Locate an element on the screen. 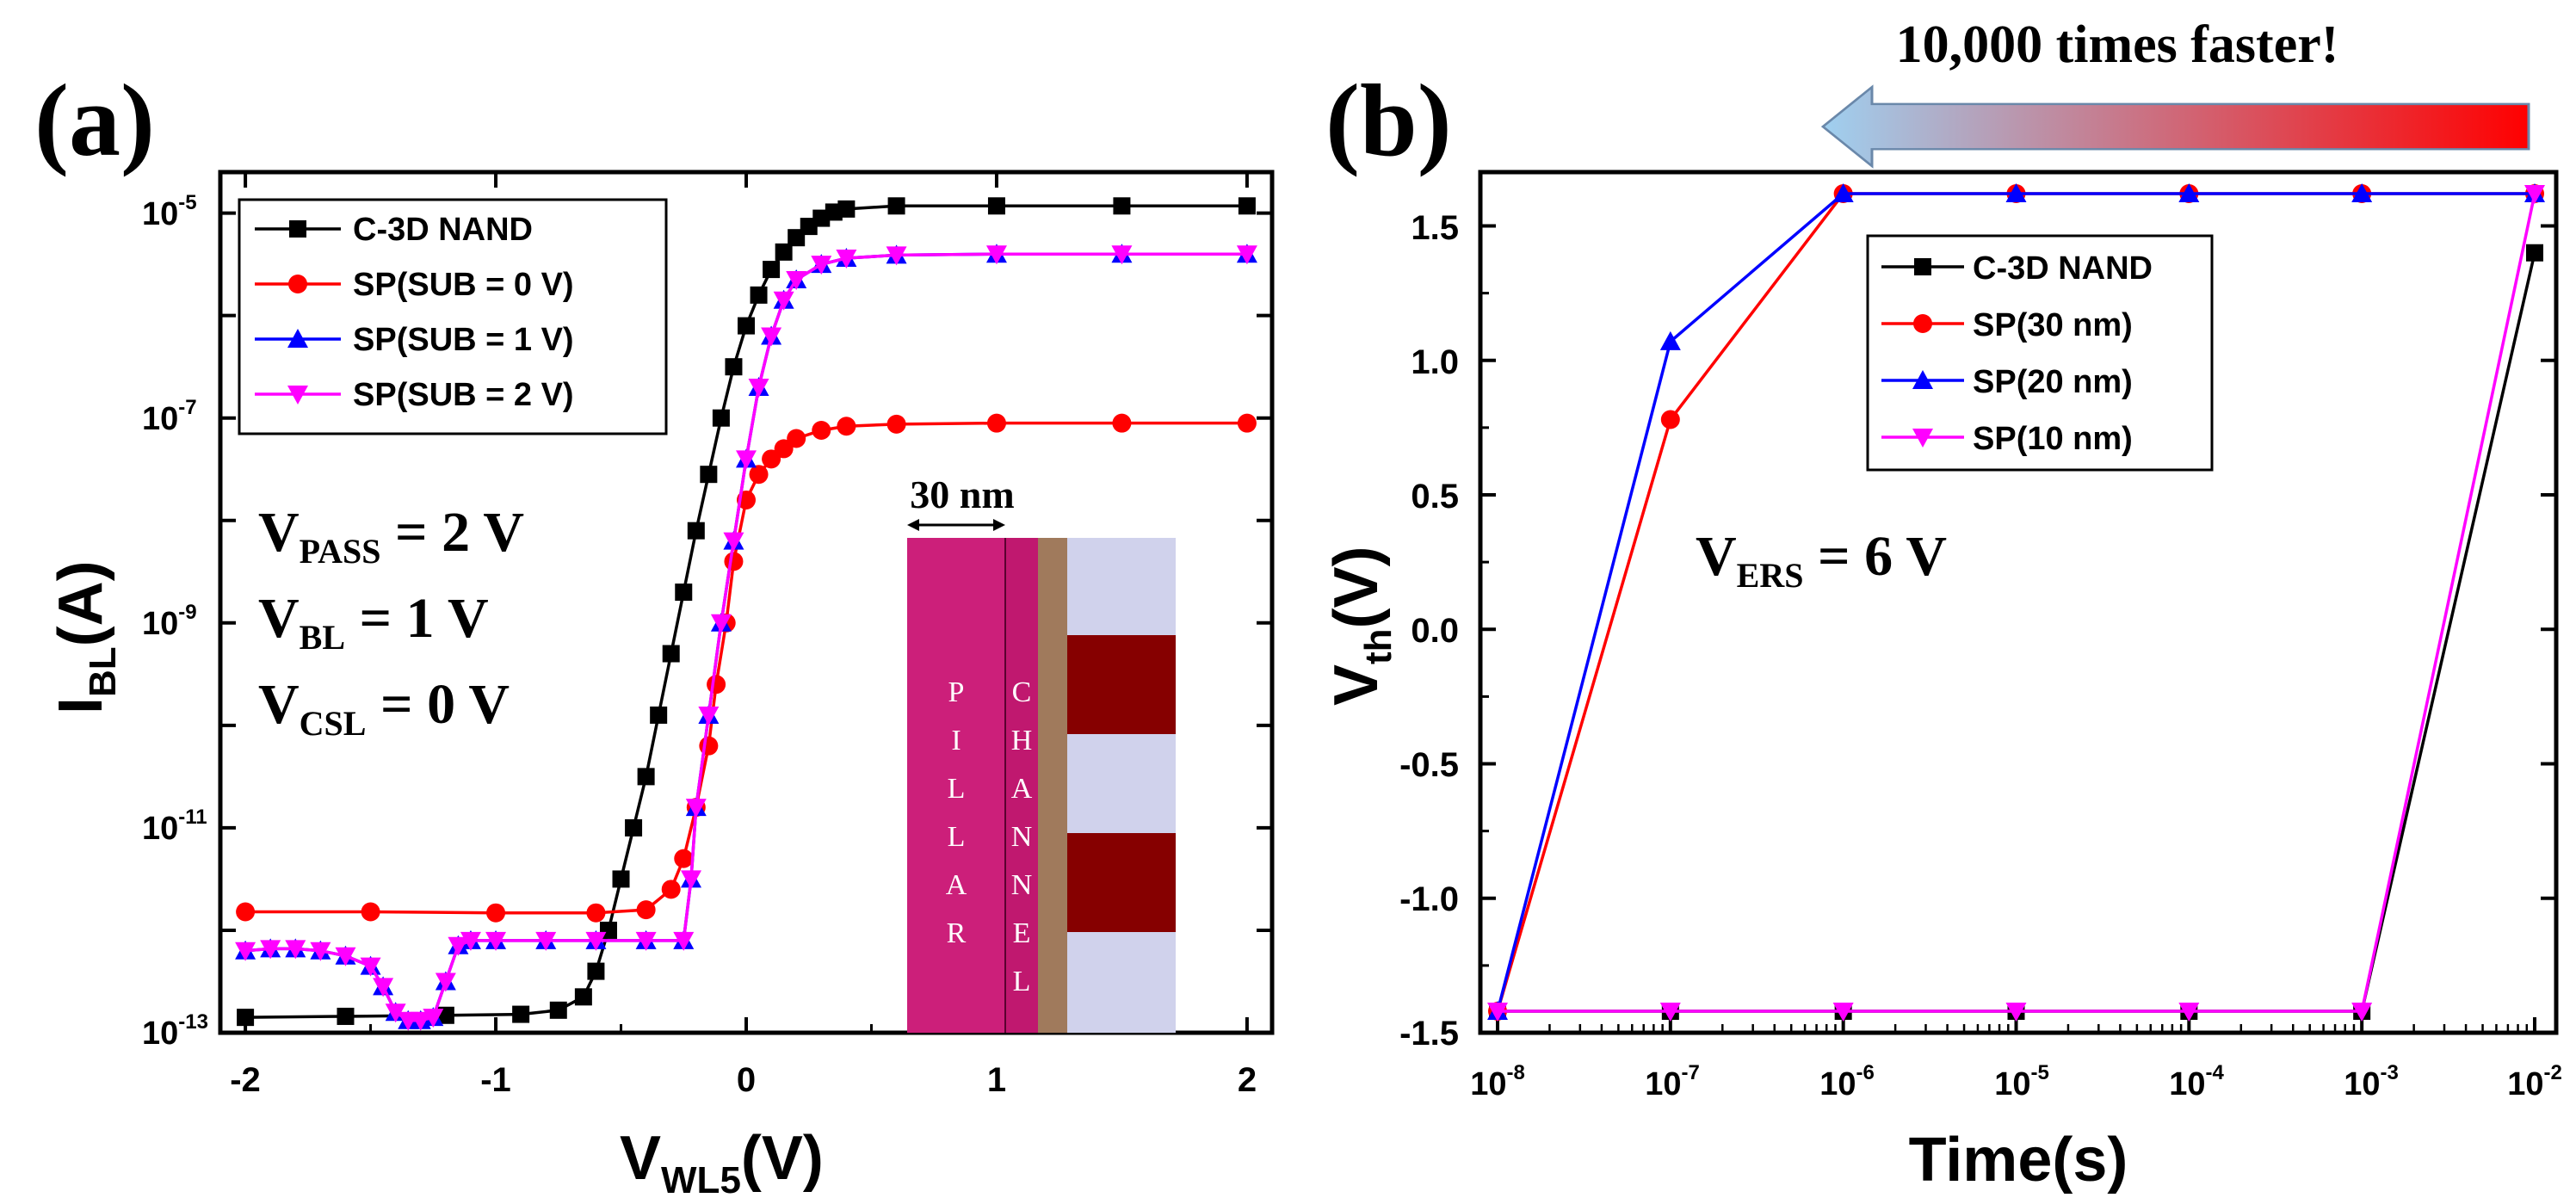  b-y-tick-label-0: -1.5 is located at coordinates (1429, 1034).